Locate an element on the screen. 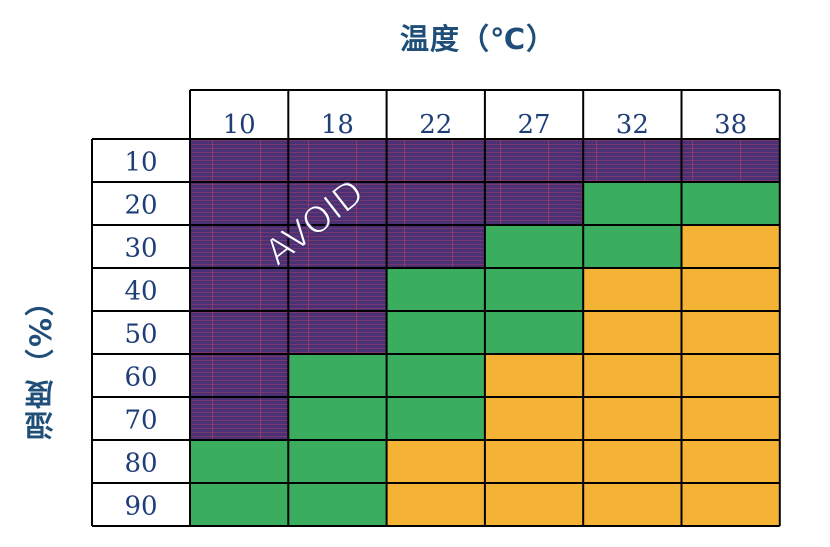 Image resolution: width=830 pixels, height=547 pixels. y-tick-label: 40 is located at coordinates (140, 292).